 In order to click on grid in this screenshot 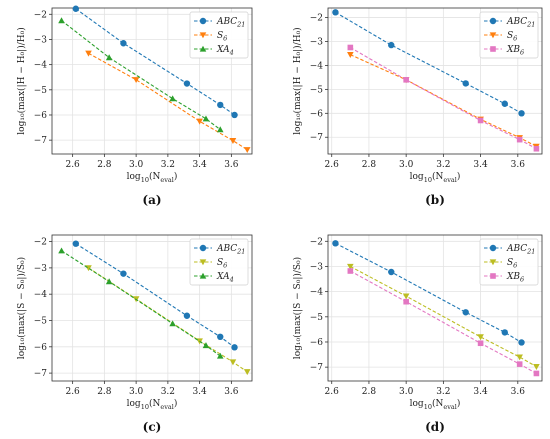, I will do `click(152, 308)`.